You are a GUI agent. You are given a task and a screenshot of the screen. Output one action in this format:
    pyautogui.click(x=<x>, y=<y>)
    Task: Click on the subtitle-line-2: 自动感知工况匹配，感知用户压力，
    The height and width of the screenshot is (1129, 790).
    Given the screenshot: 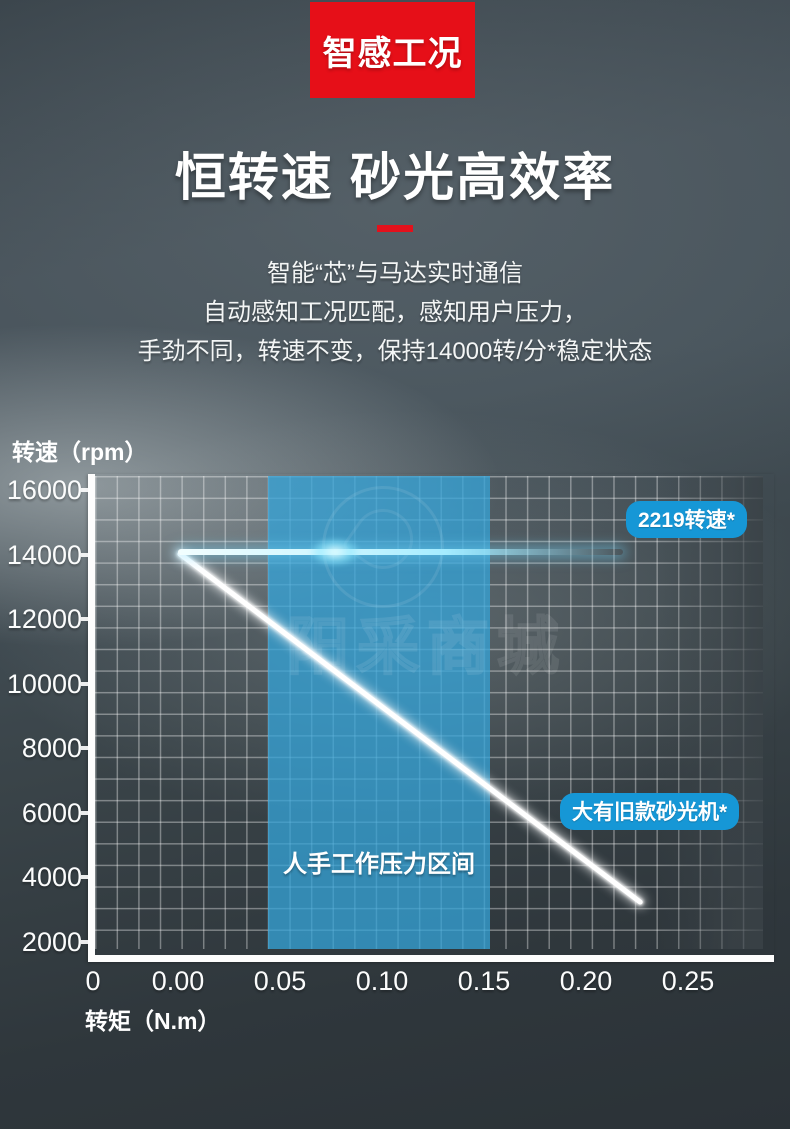 What is the action you would take?
    pyautogui.click(x=395, y=312)
    